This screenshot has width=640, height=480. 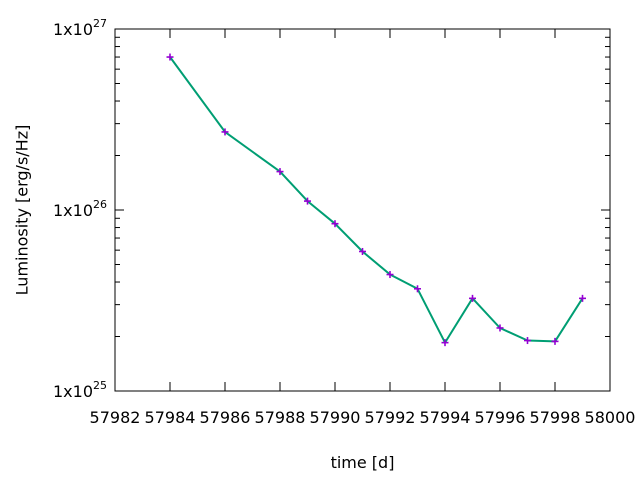 What do you see at coordinates (80, 209) in the screenshot?
I see `y-tick-label: 1x10²⁶` at bounding box center [80, 209].